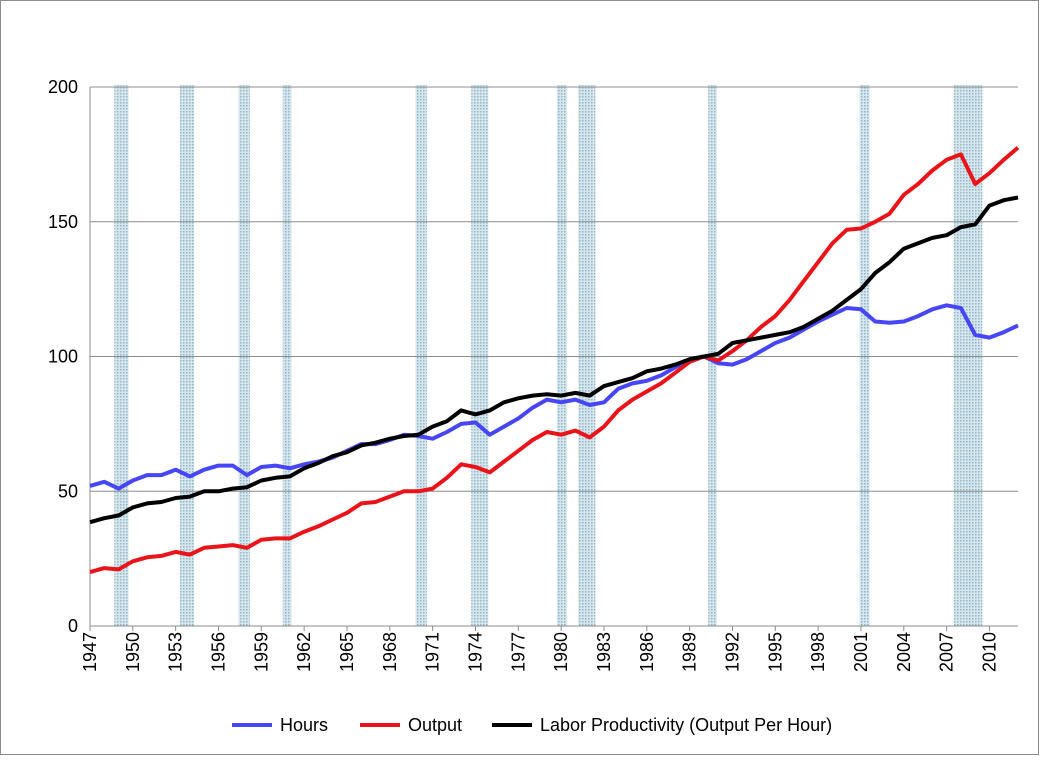 This screenshot has height=761, width=1040. What do you see at coordinates (947, 652) in the screenshot?
I see `x-tick-label: 2007` at bounding box center [947, 652].